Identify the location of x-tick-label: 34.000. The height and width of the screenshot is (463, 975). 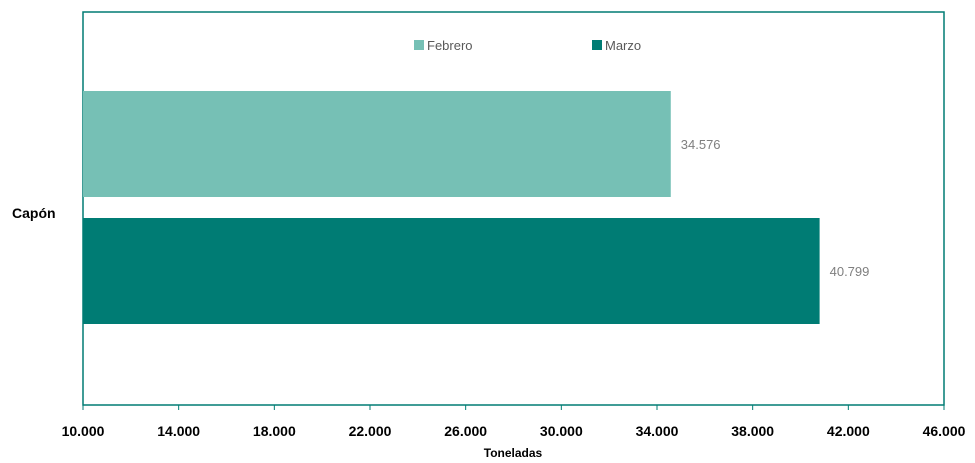
(657, 431).